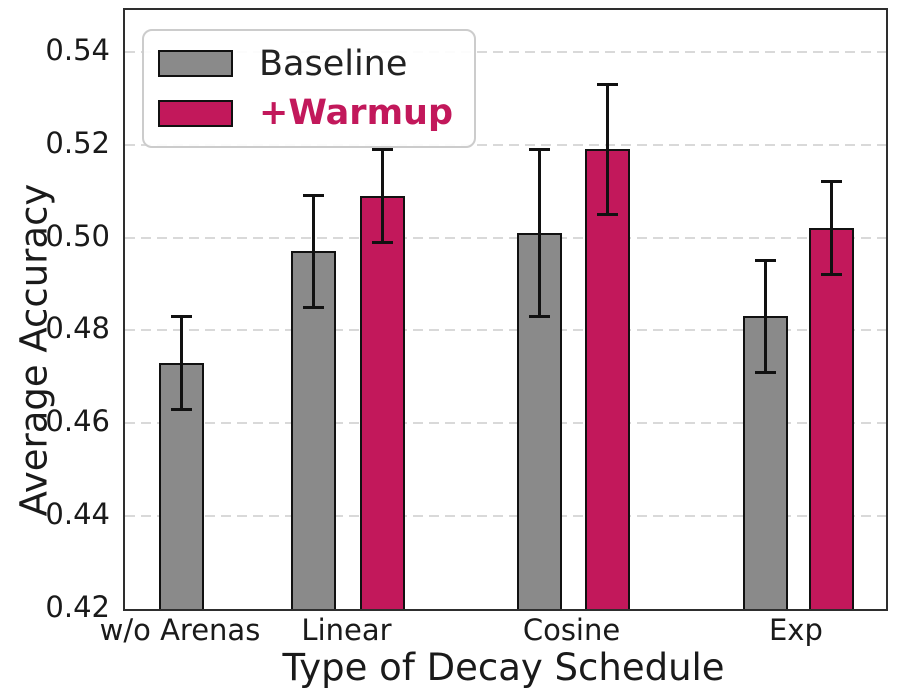  I want to click on x-tick-label: Linear, so click(346, 630).